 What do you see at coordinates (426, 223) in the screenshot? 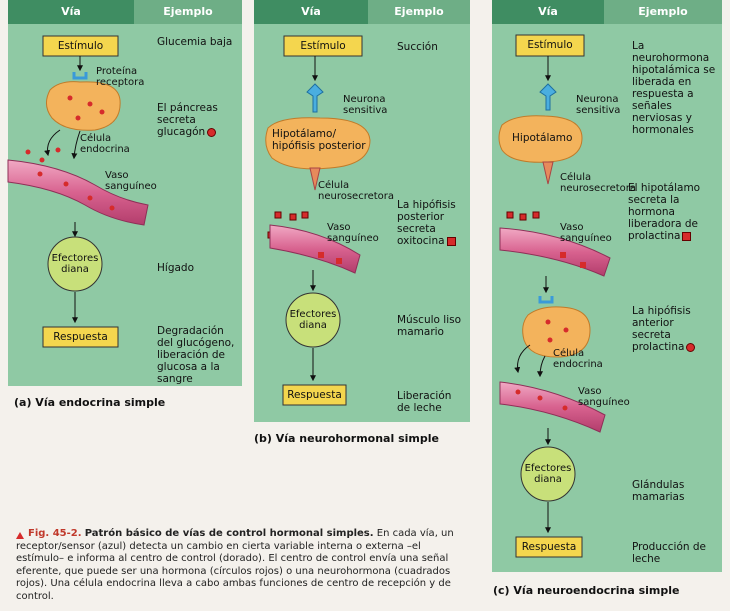
I see `example-text: La hipófisis posterior secreta oxitocina` at bounding box center [426, 223].